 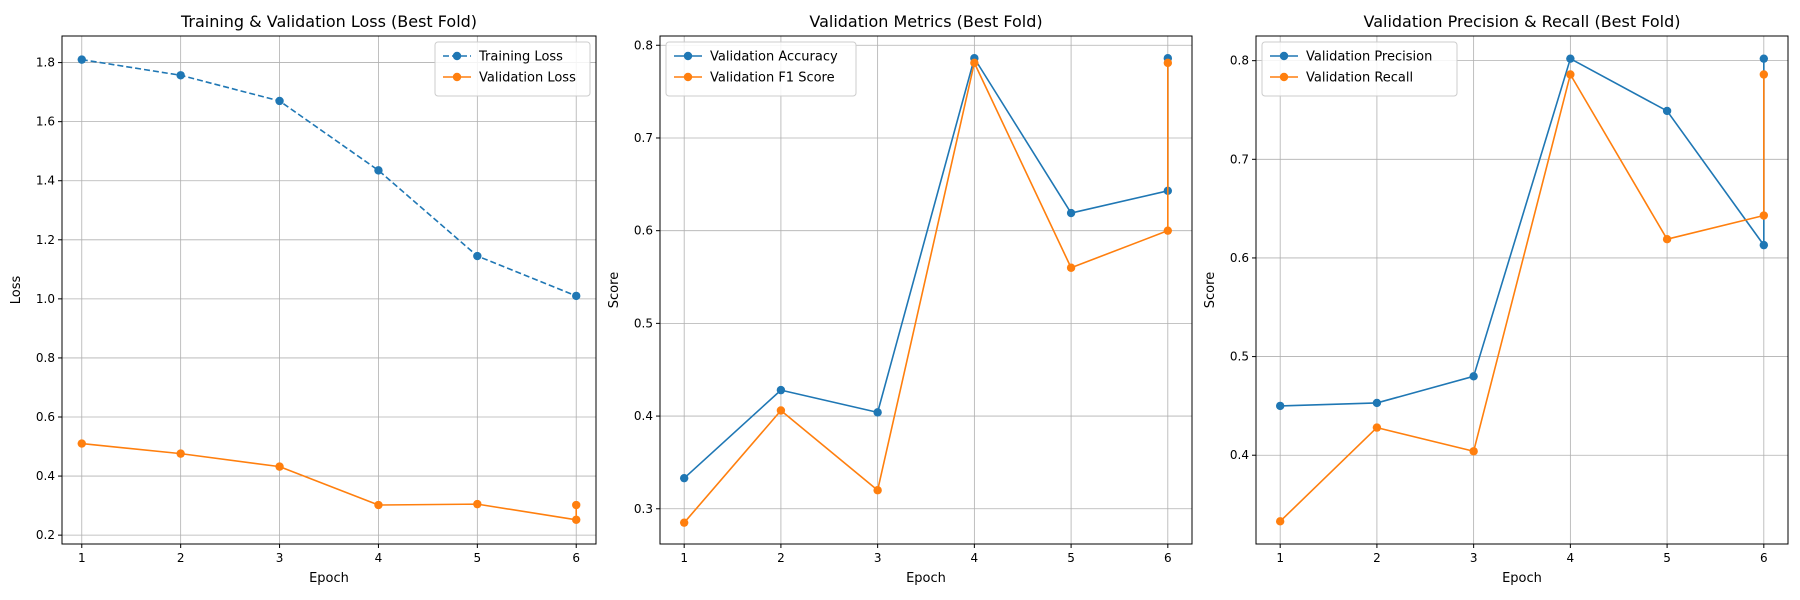 What do you see at coordinates (16, 290) in the screenshot?
I see `y-axis-label: Loss` at bounding box center [16, 290].